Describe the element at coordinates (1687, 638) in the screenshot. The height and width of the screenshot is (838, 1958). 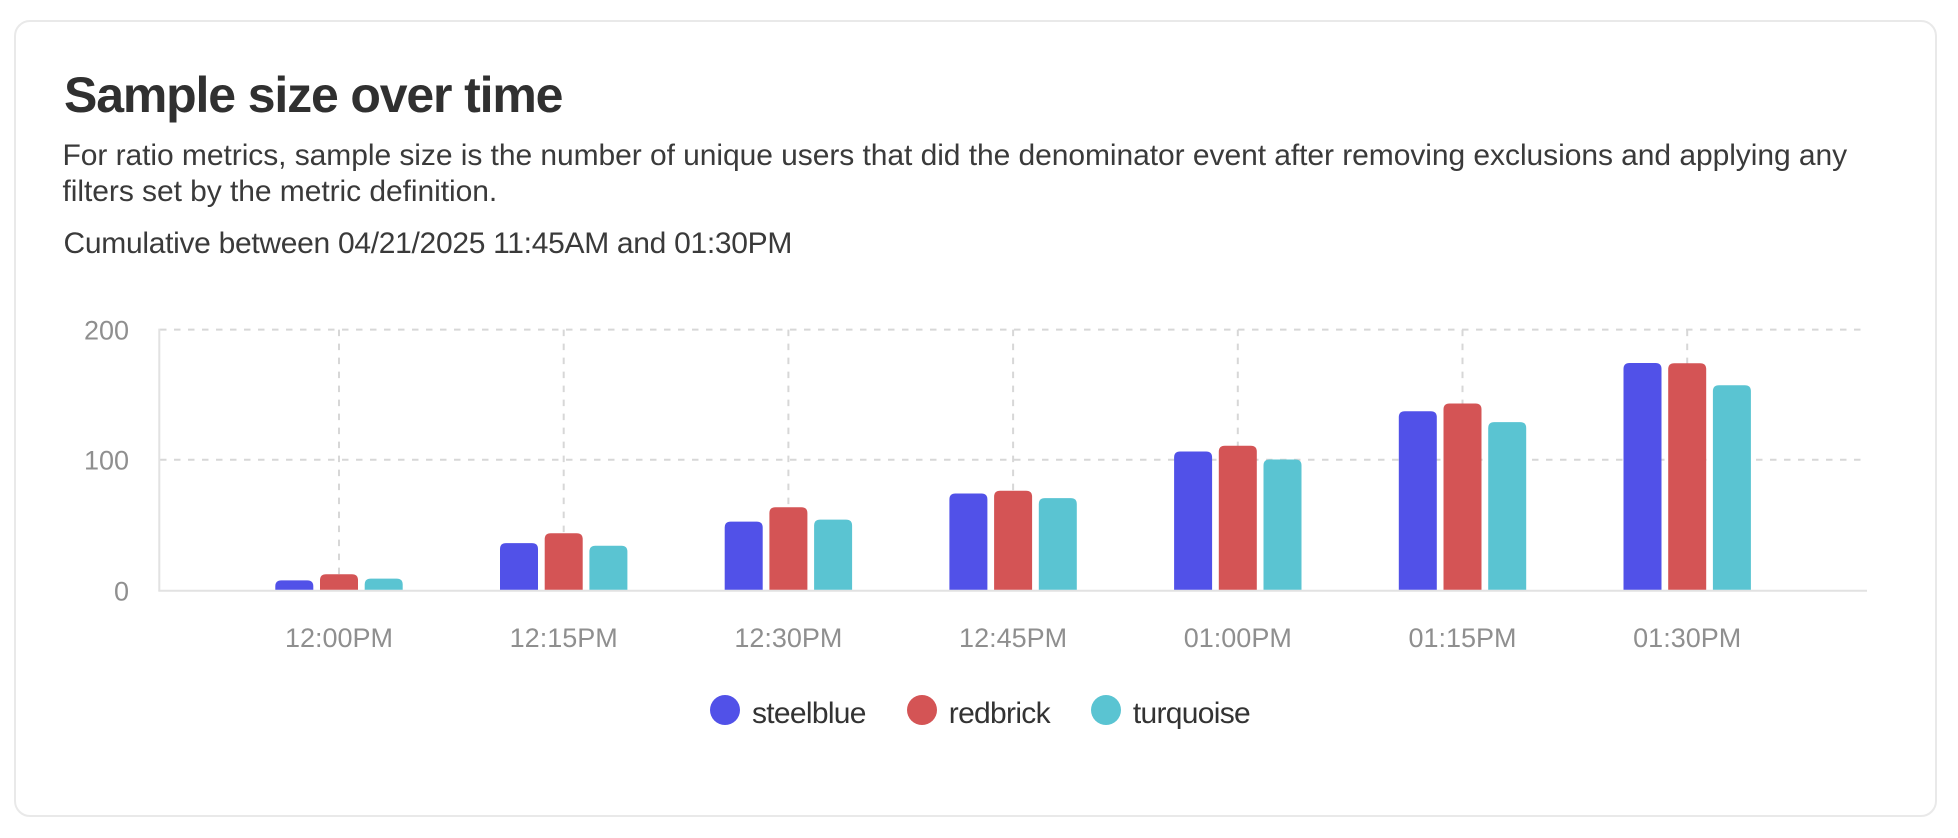
I see `svg-text: 01:30PM` at that location.